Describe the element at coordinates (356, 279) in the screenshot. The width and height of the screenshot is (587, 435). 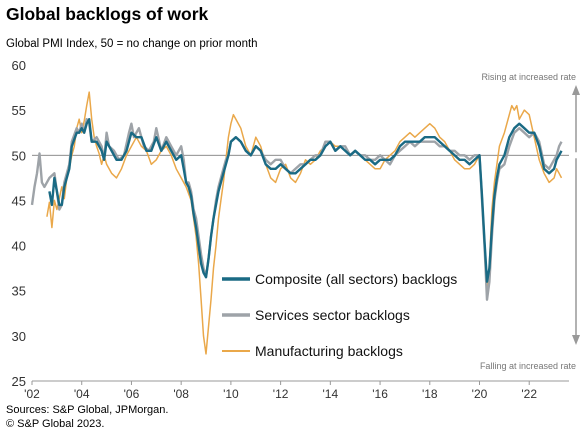
I see `legend-label-composite: Composite (all sectors) backlogs` at that location.